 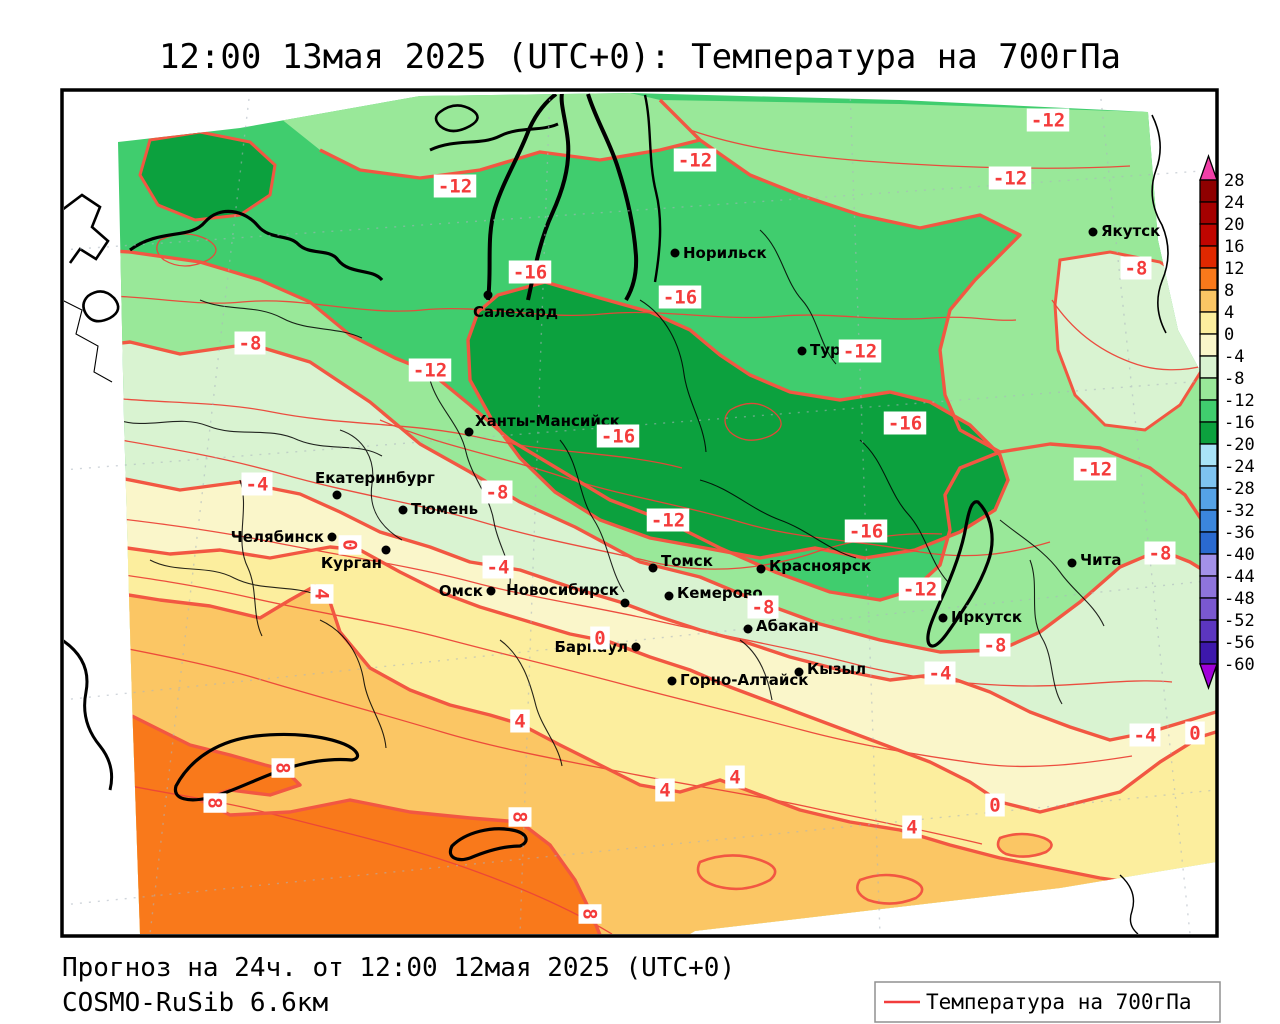 I want to click on city-label: Горно-Алтайск, so click(x=744, y=680).